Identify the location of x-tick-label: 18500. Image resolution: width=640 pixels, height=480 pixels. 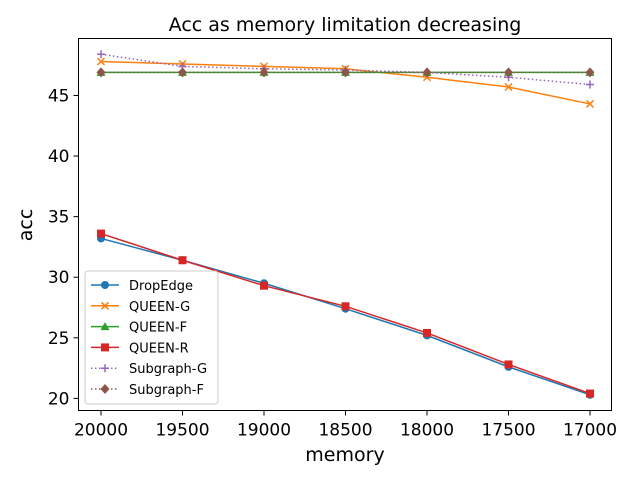
(345, 431).